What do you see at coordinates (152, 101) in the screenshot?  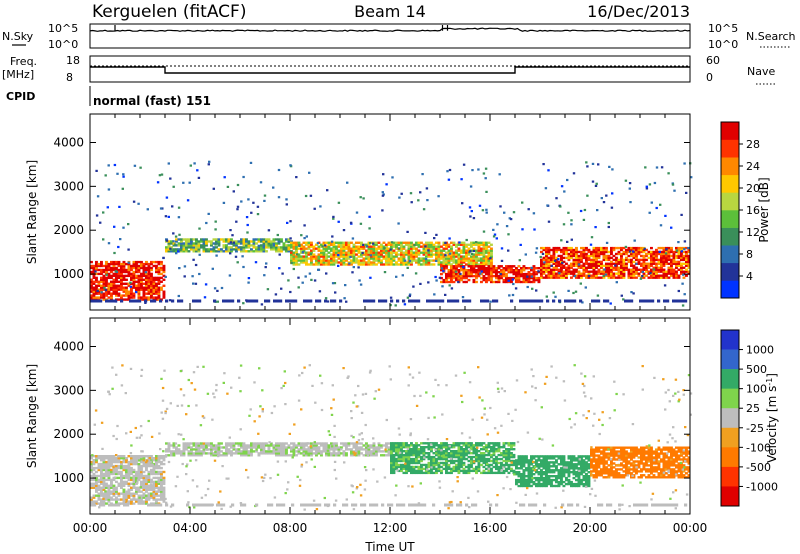 I see `cpid-value: normal (fast) 151` at bounding box center [152, 101].